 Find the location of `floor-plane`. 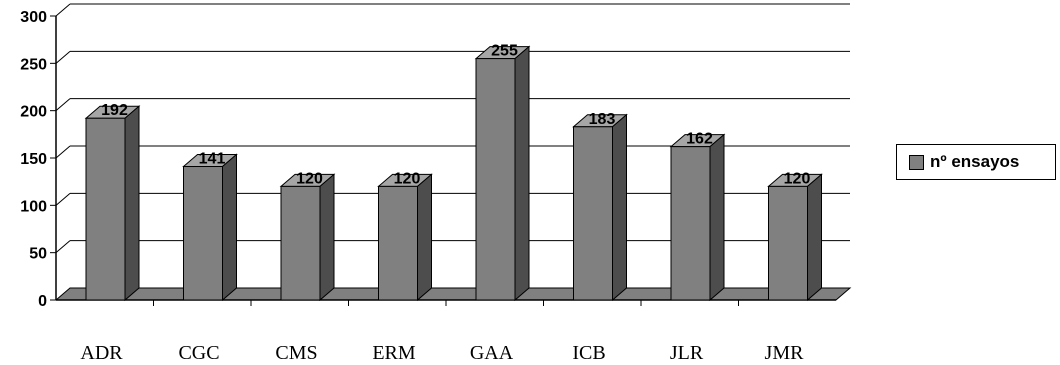

floor-plane is located at coordinates (453, 294).